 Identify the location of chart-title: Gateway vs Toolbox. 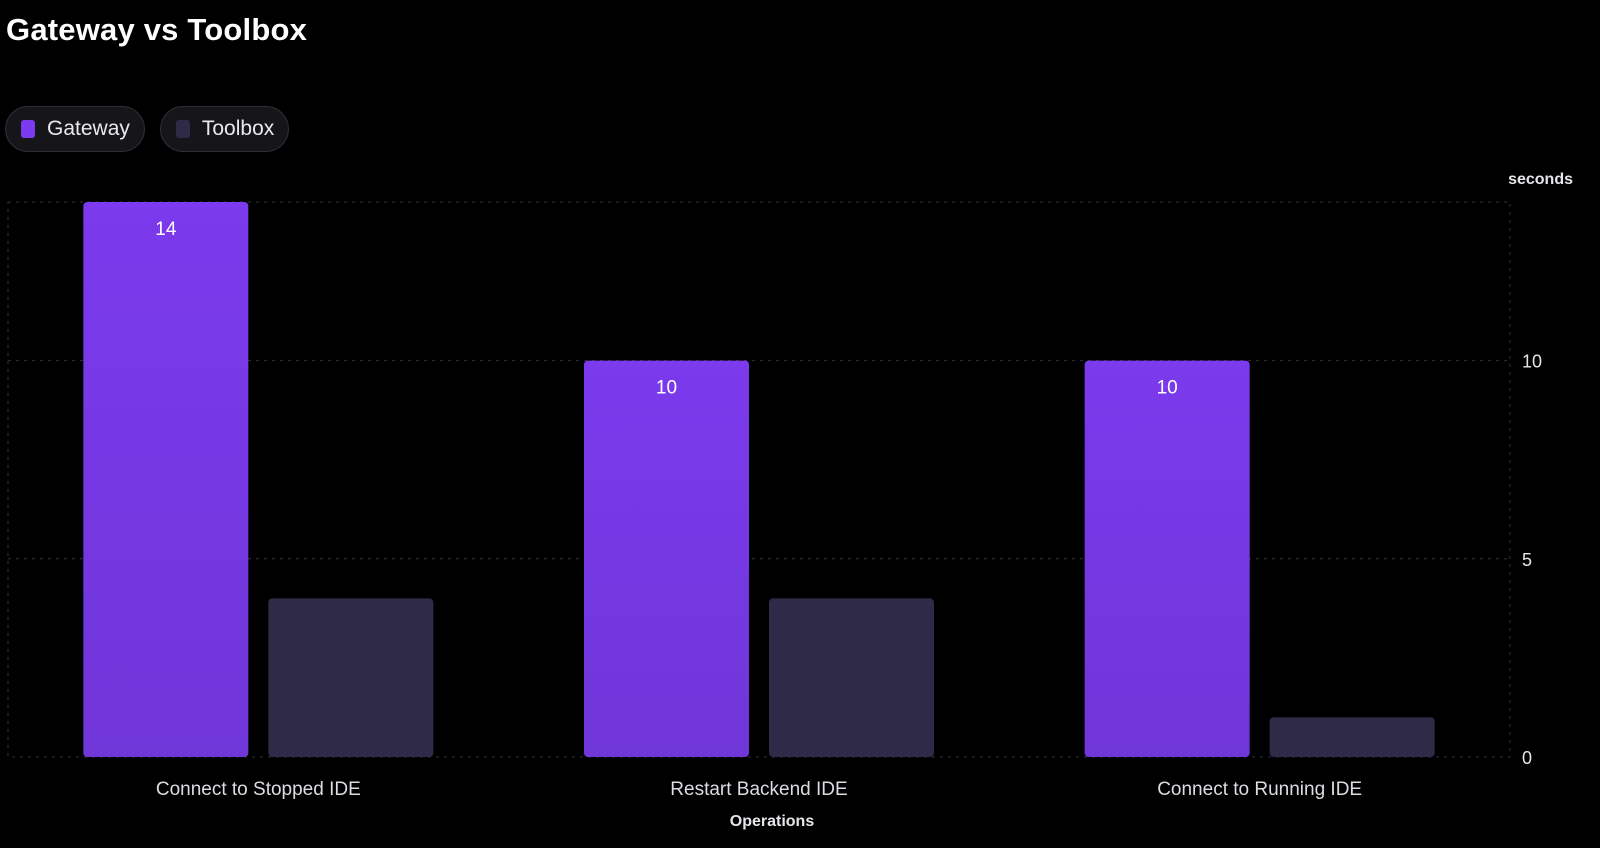
(157, 29).